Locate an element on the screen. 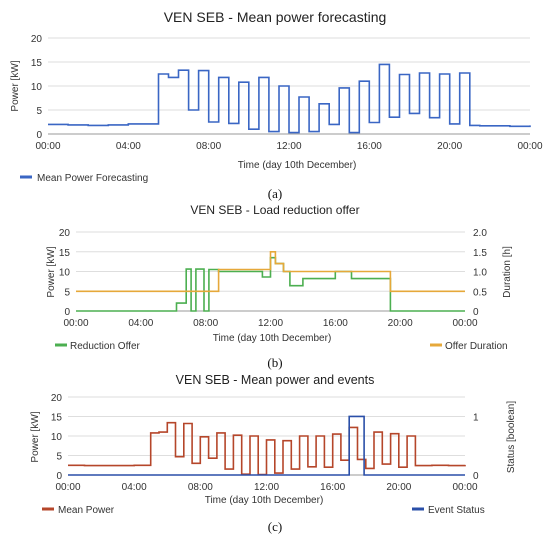 The height and width of the screenshot is (542, 550). y2-axis-ticks: 01 is located at coordinates (476, 447).